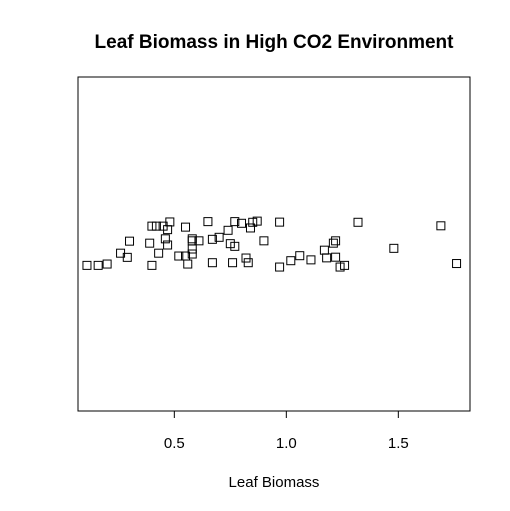 This screenshot has height=511, width=510. I want to click on x-tick-label: 0.5, so click(174, 443).